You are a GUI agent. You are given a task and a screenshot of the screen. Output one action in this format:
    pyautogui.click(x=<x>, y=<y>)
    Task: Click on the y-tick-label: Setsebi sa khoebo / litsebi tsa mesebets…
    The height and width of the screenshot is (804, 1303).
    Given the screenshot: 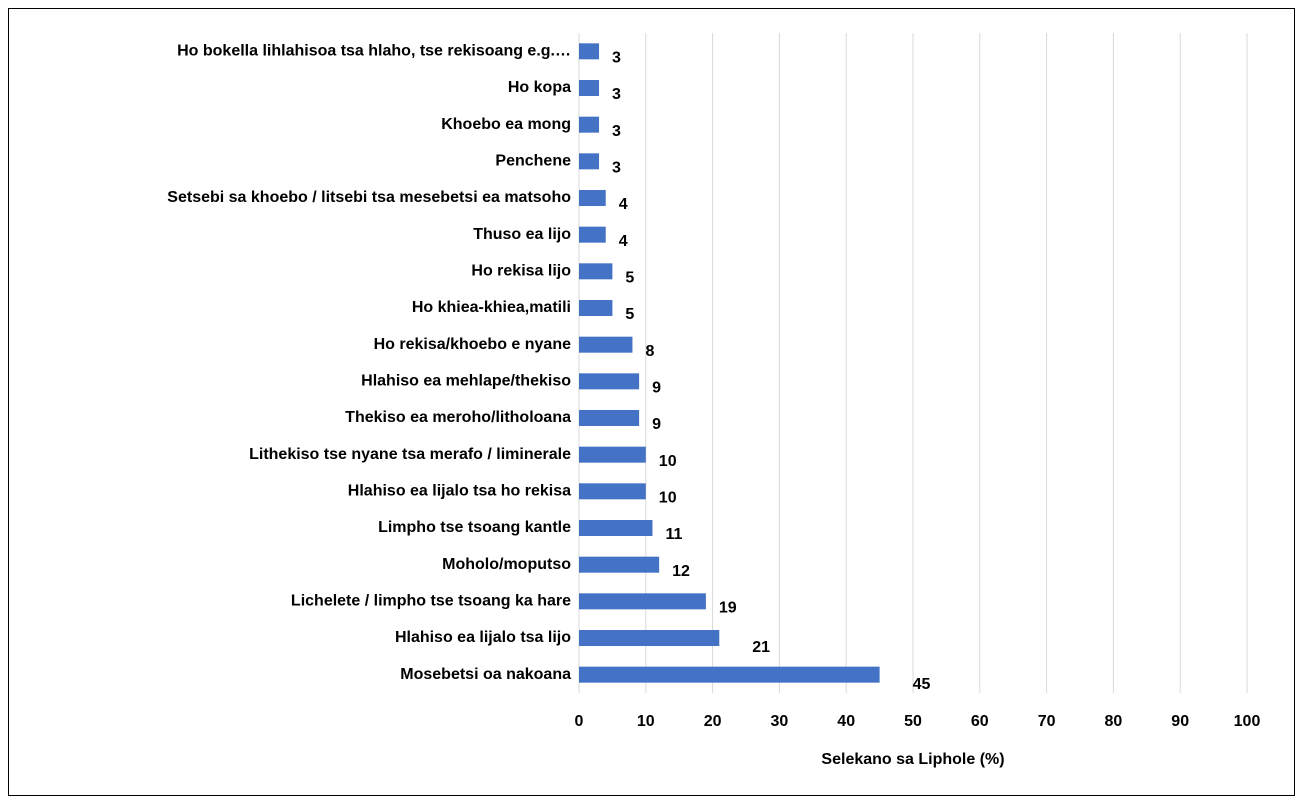 What is the action you would take?
    pyautogui.click(x=369, y=197)
    